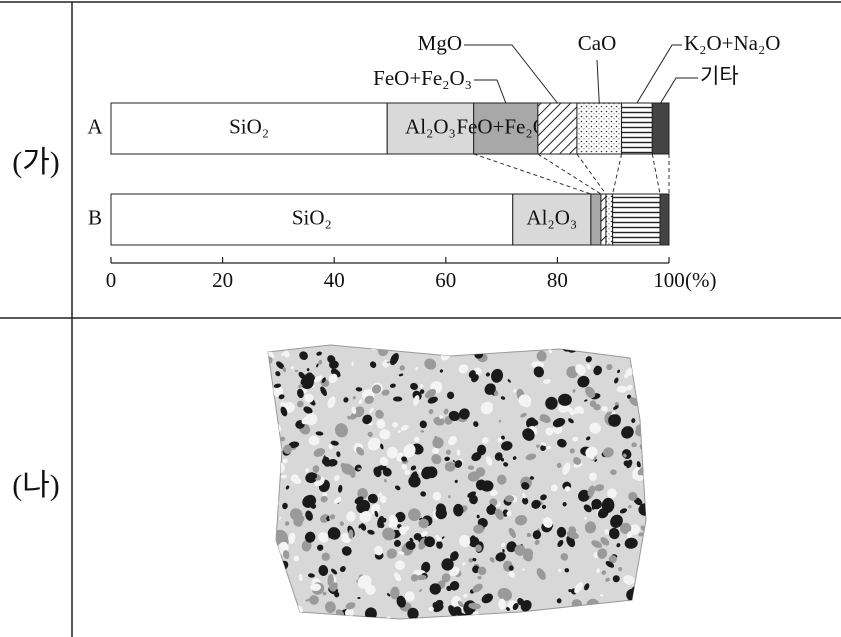  Describe the element at coordinates (249, 126) in the screenshot. I see `segment-label: SiO₂` at that location.